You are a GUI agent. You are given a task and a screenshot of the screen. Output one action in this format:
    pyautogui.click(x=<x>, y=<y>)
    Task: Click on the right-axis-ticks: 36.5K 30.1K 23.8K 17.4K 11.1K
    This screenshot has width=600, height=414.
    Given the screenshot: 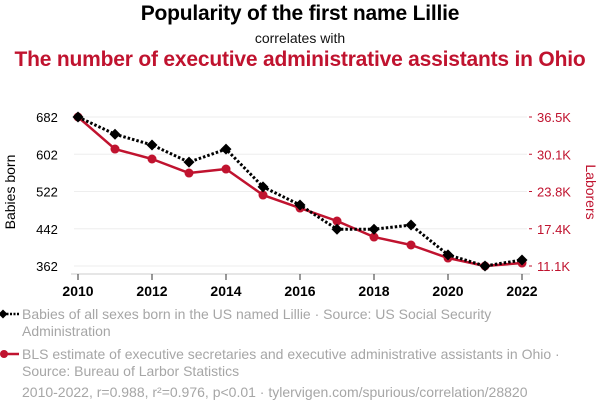 What is the action you would take?
    pyautogui.click(x=550, y=192)
    